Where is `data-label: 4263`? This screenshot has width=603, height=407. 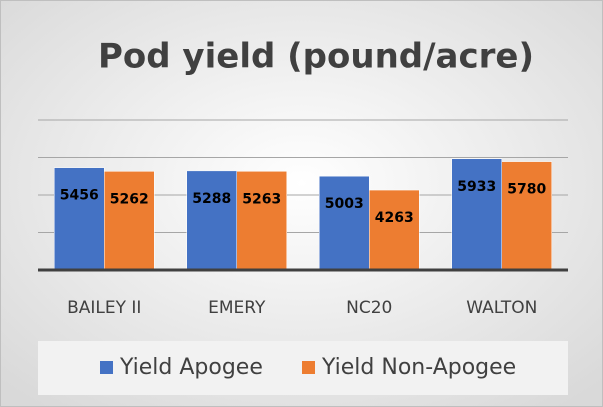
data-label: 4263 is located at coordinates (394, 218).